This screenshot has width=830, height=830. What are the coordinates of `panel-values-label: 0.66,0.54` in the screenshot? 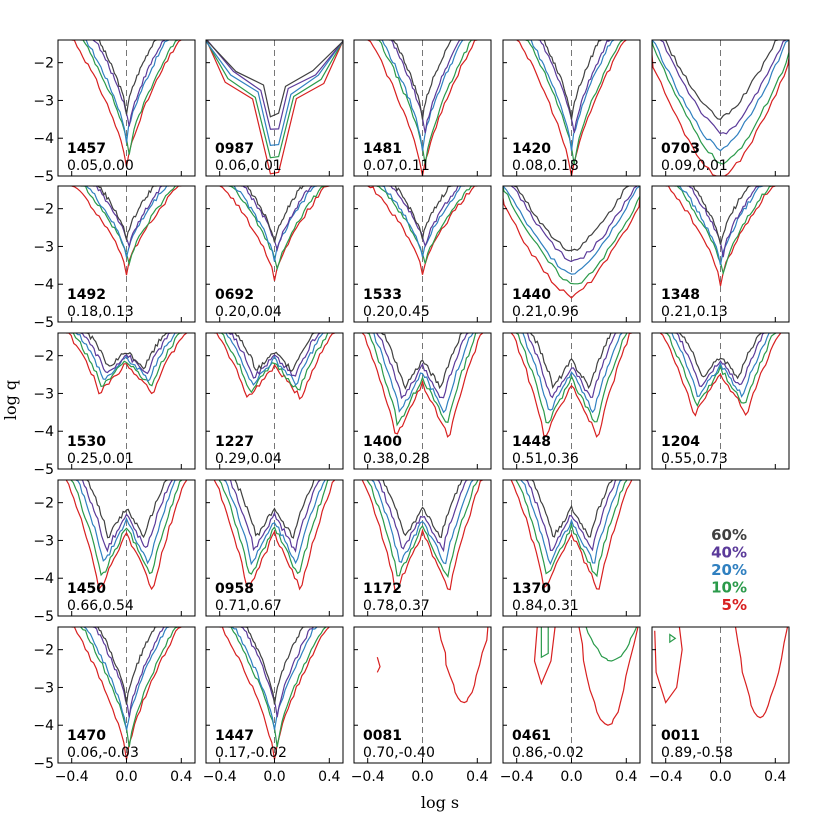 It's located at (100, 606).